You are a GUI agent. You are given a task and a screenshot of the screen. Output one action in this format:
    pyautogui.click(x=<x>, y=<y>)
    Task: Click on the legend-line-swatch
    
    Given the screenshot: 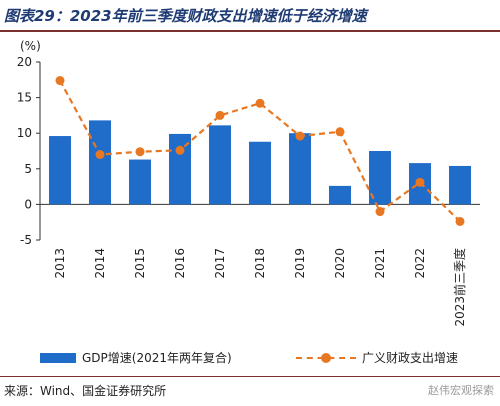 What is the action you would take?
    pyautogui.click(x=326, y=358)
    